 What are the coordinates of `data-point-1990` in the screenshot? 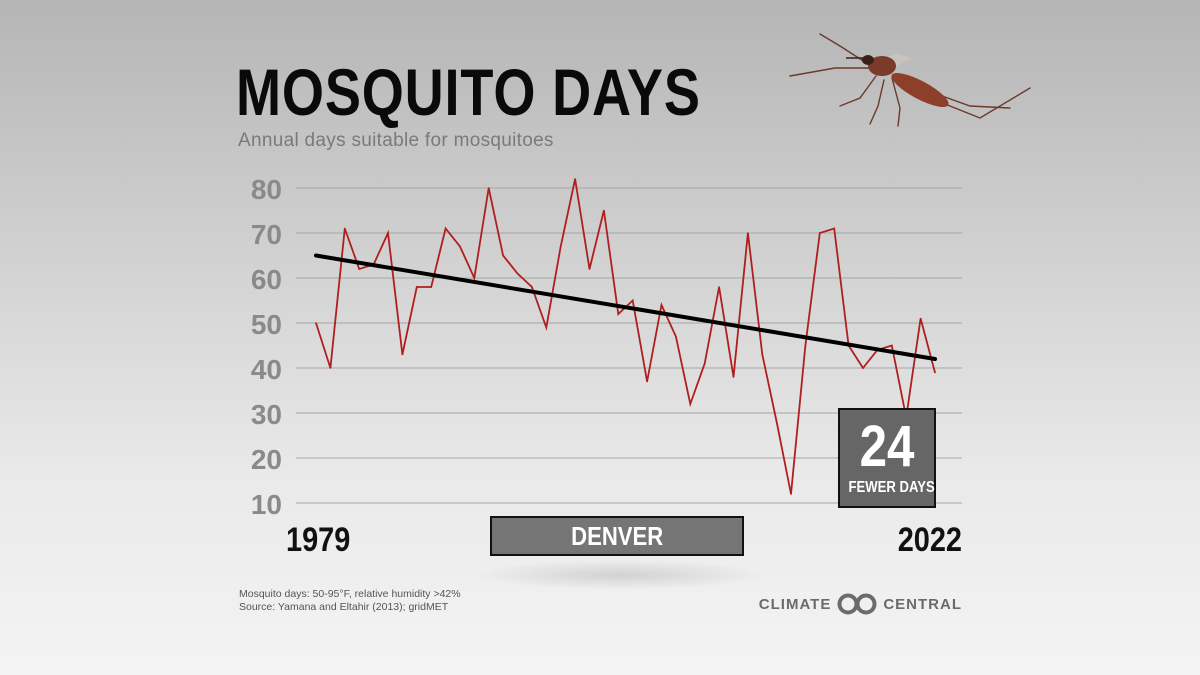 It's located at (474, 278).